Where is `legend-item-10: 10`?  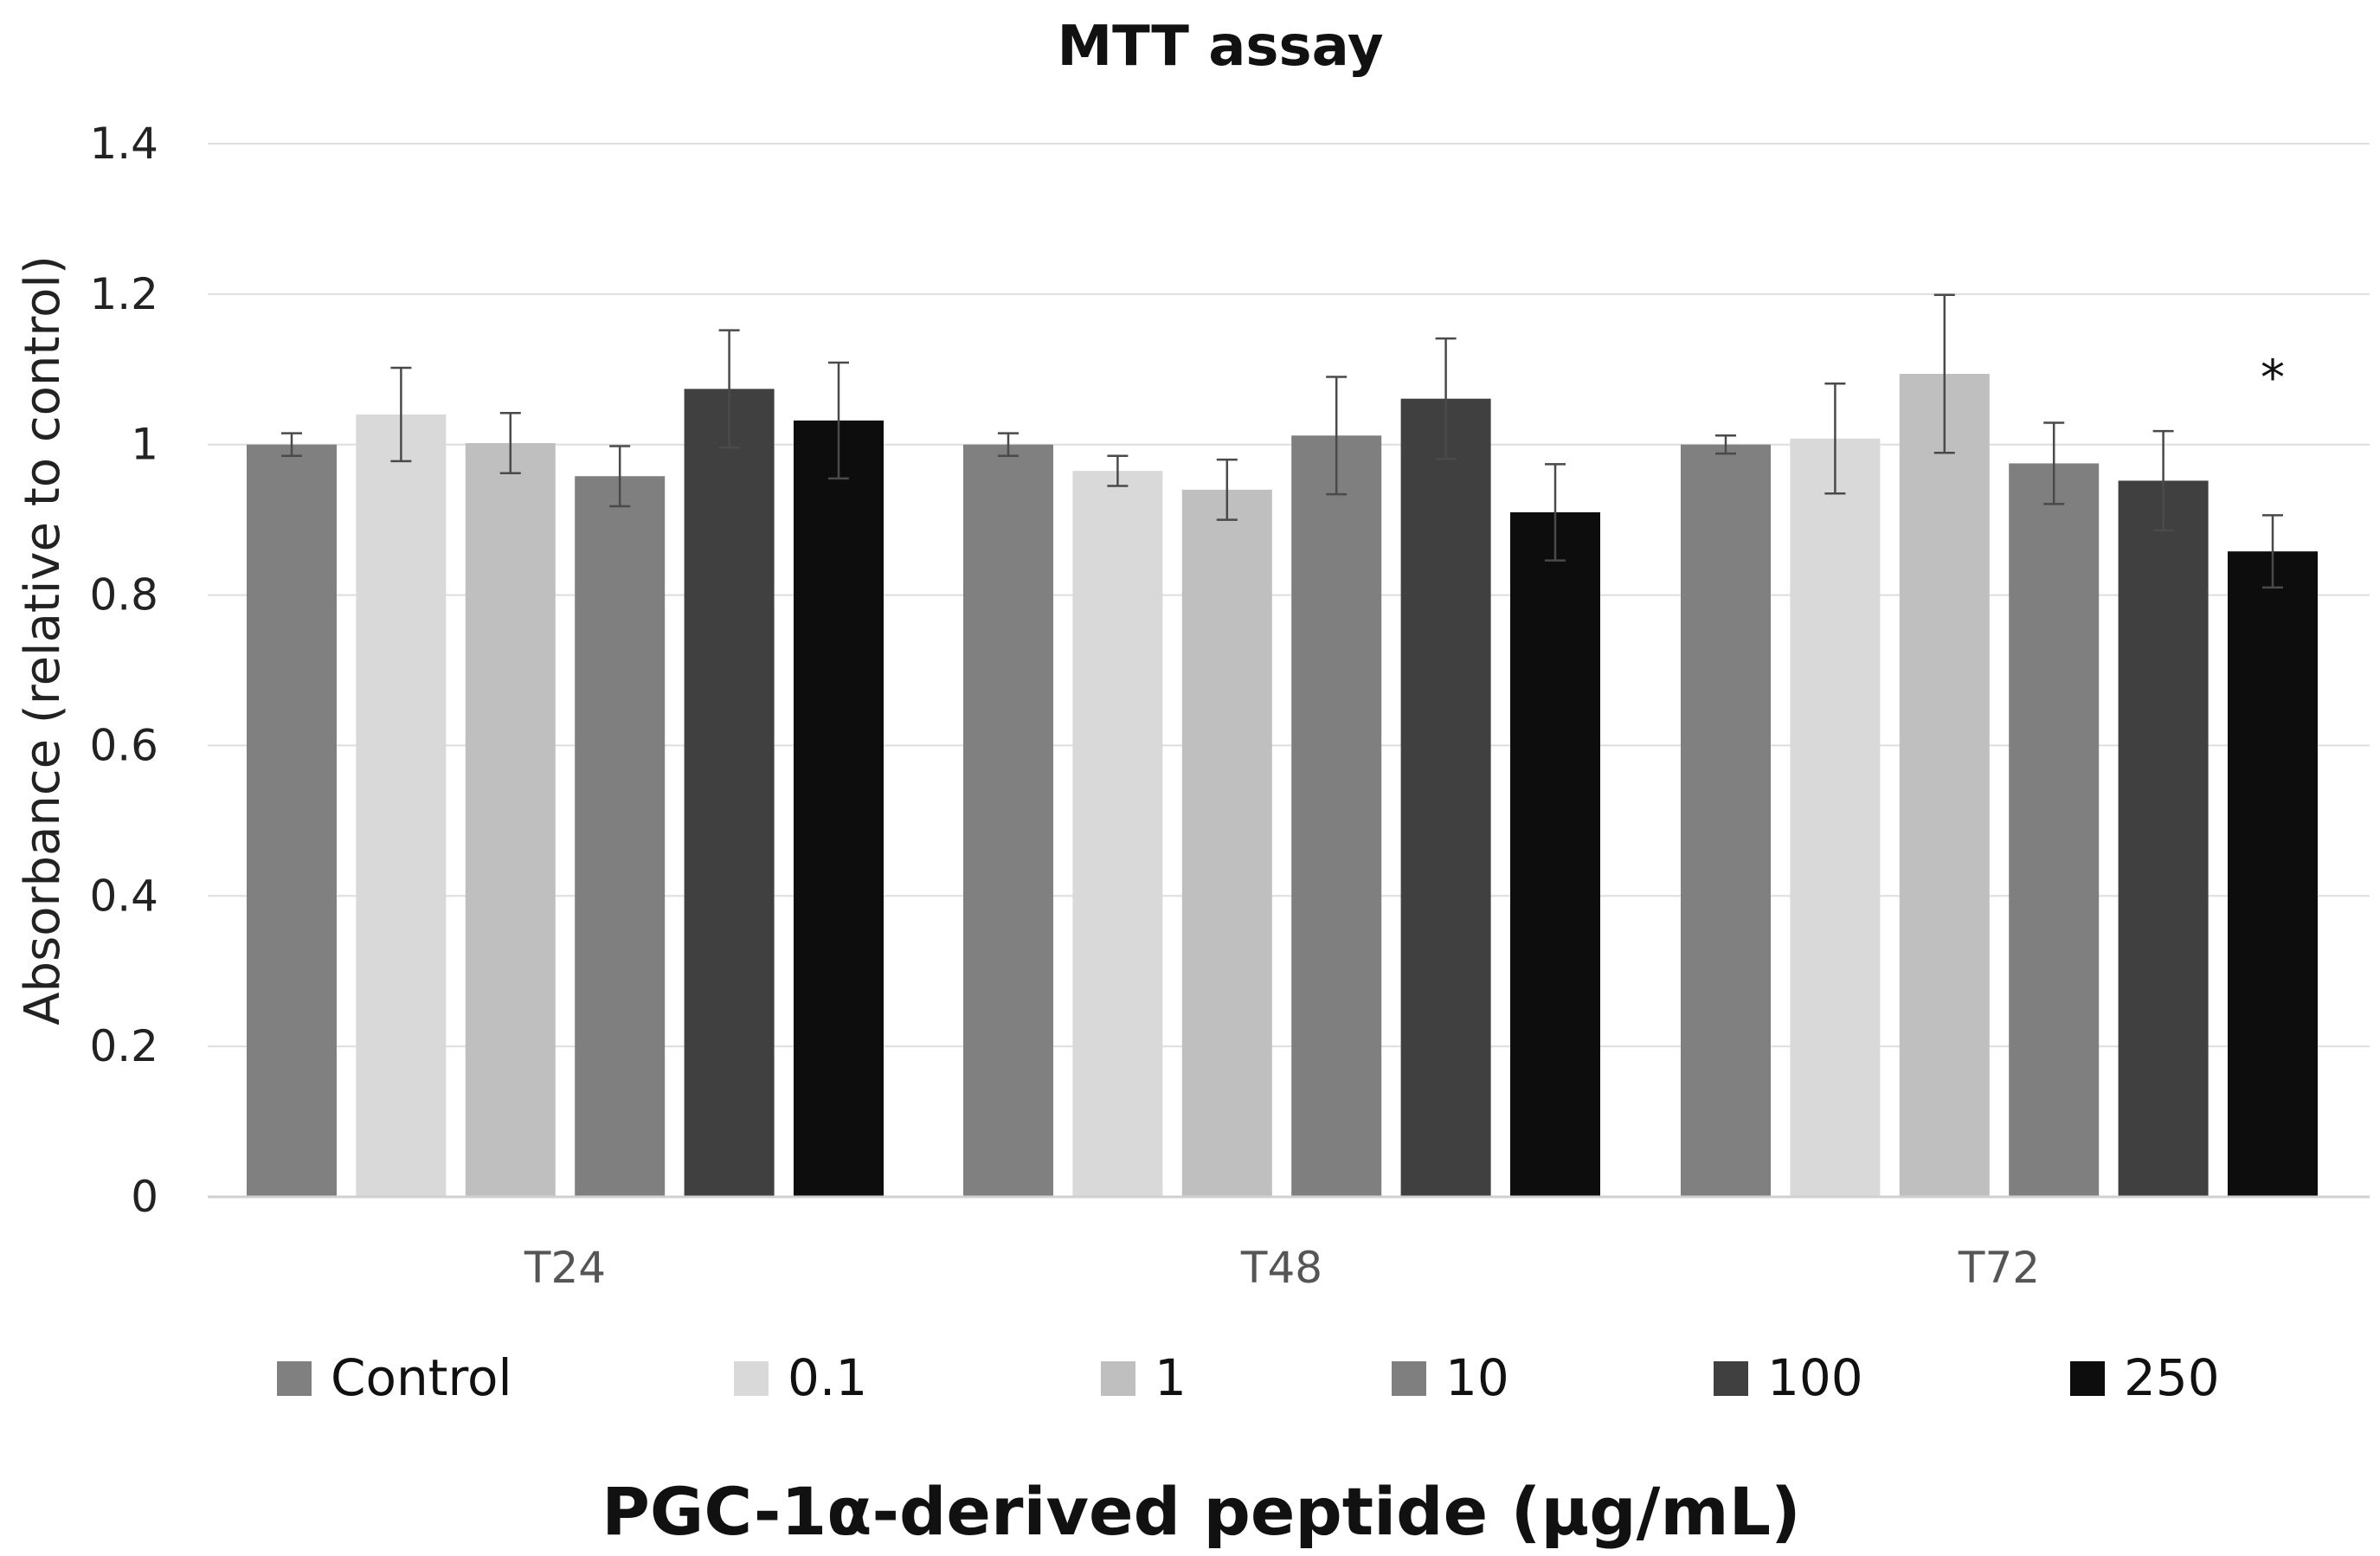 legend-item-10: 10 is located at coordinates (1450, 1377).